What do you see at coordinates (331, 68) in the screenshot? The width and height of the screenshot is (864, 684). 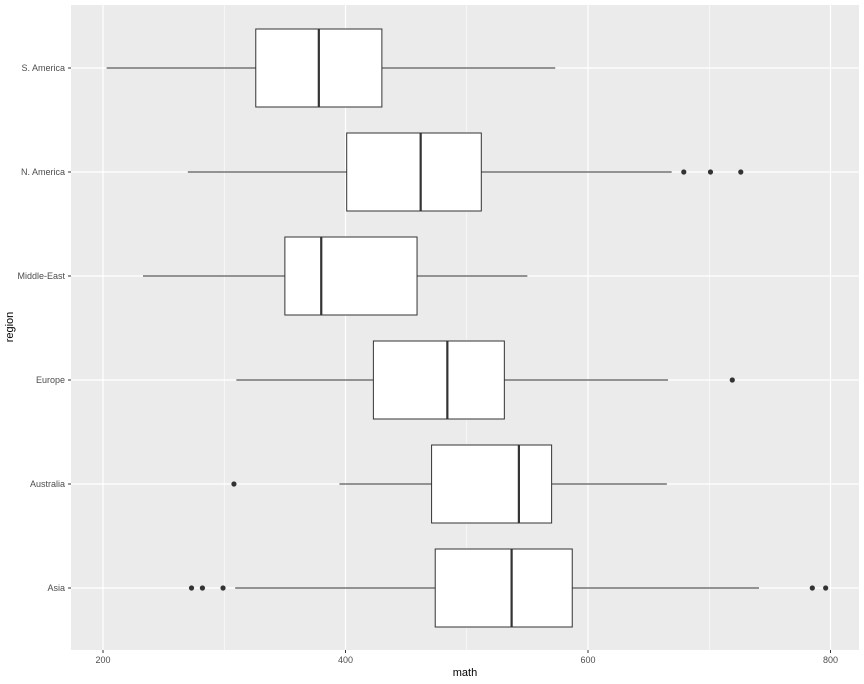 I see `box-group-s-america` at bounding box center [331, 68].